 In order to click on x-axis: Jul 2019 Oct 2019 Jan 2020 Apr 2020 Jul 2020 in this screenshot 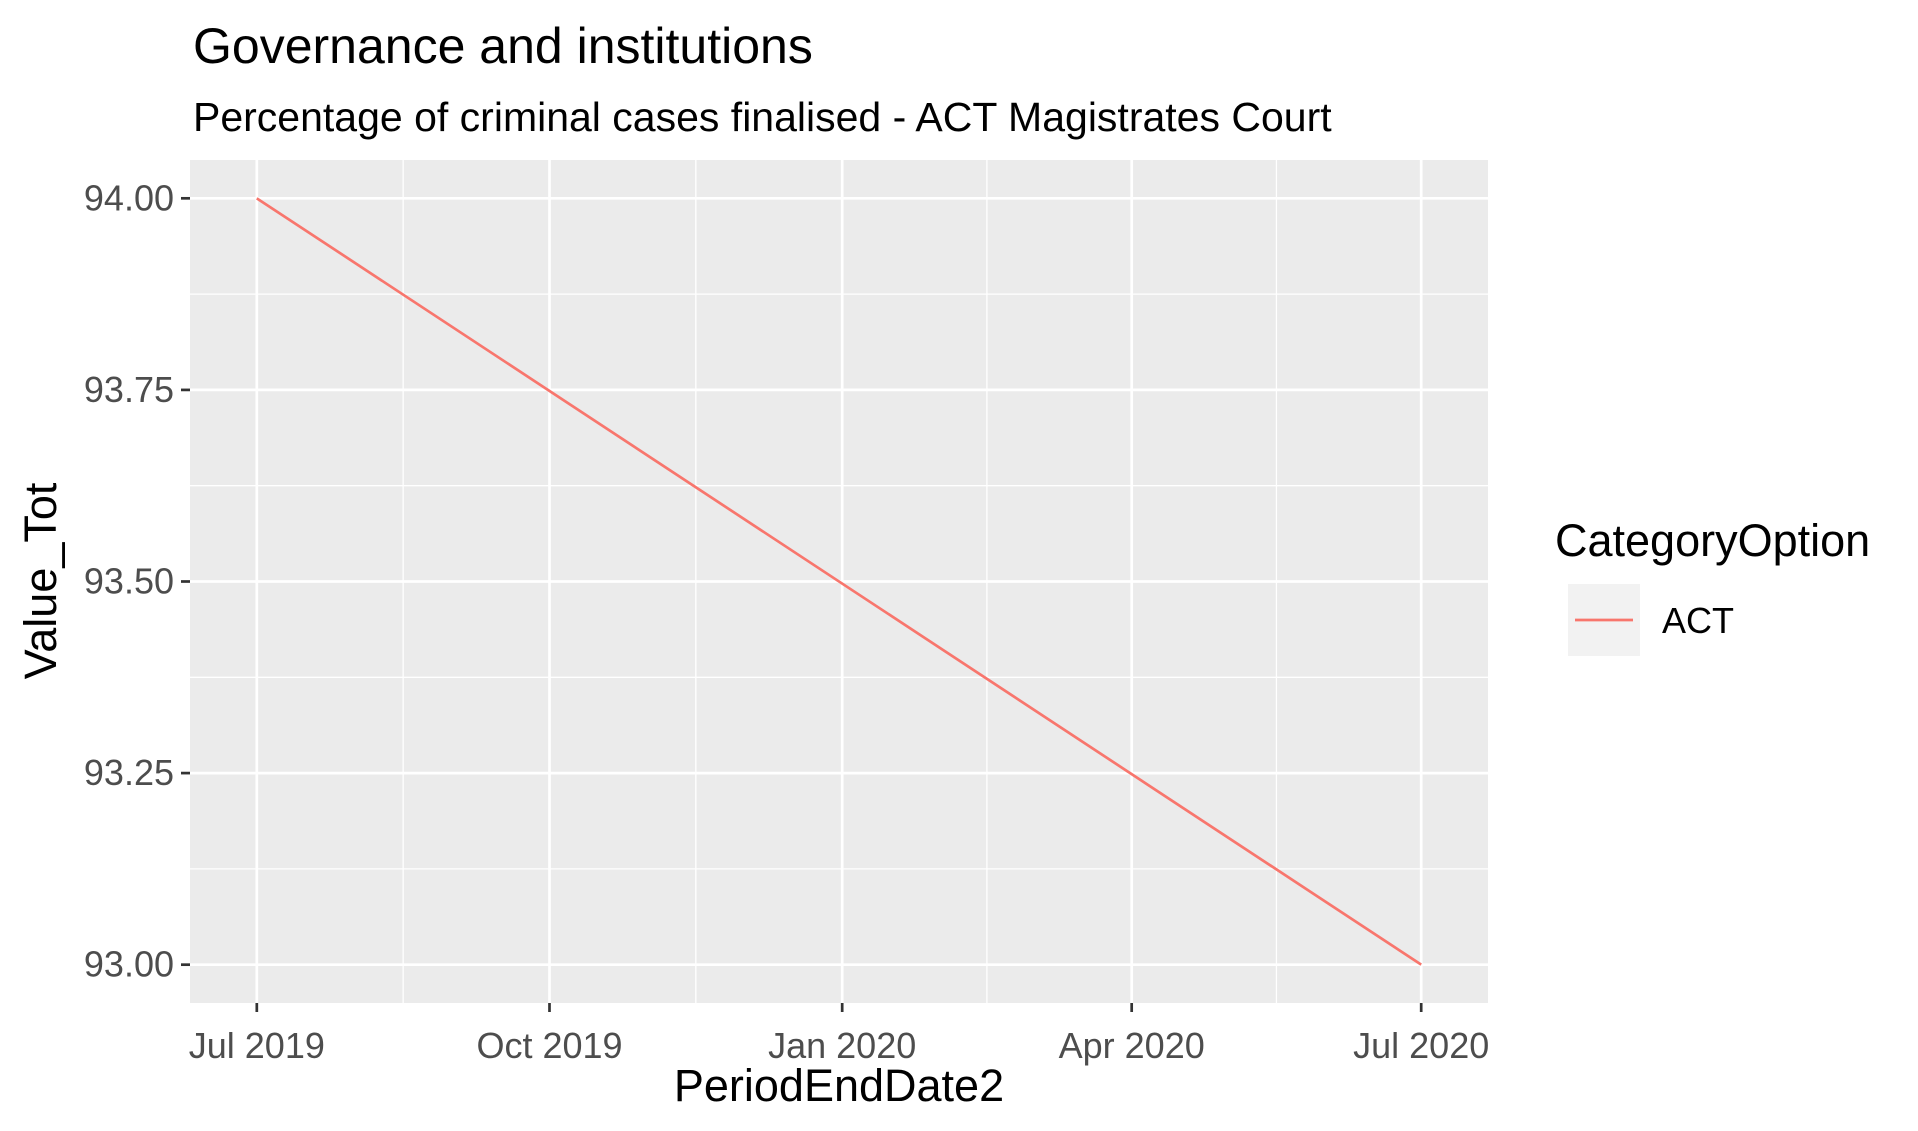, I will do `click(839, 1034)`.